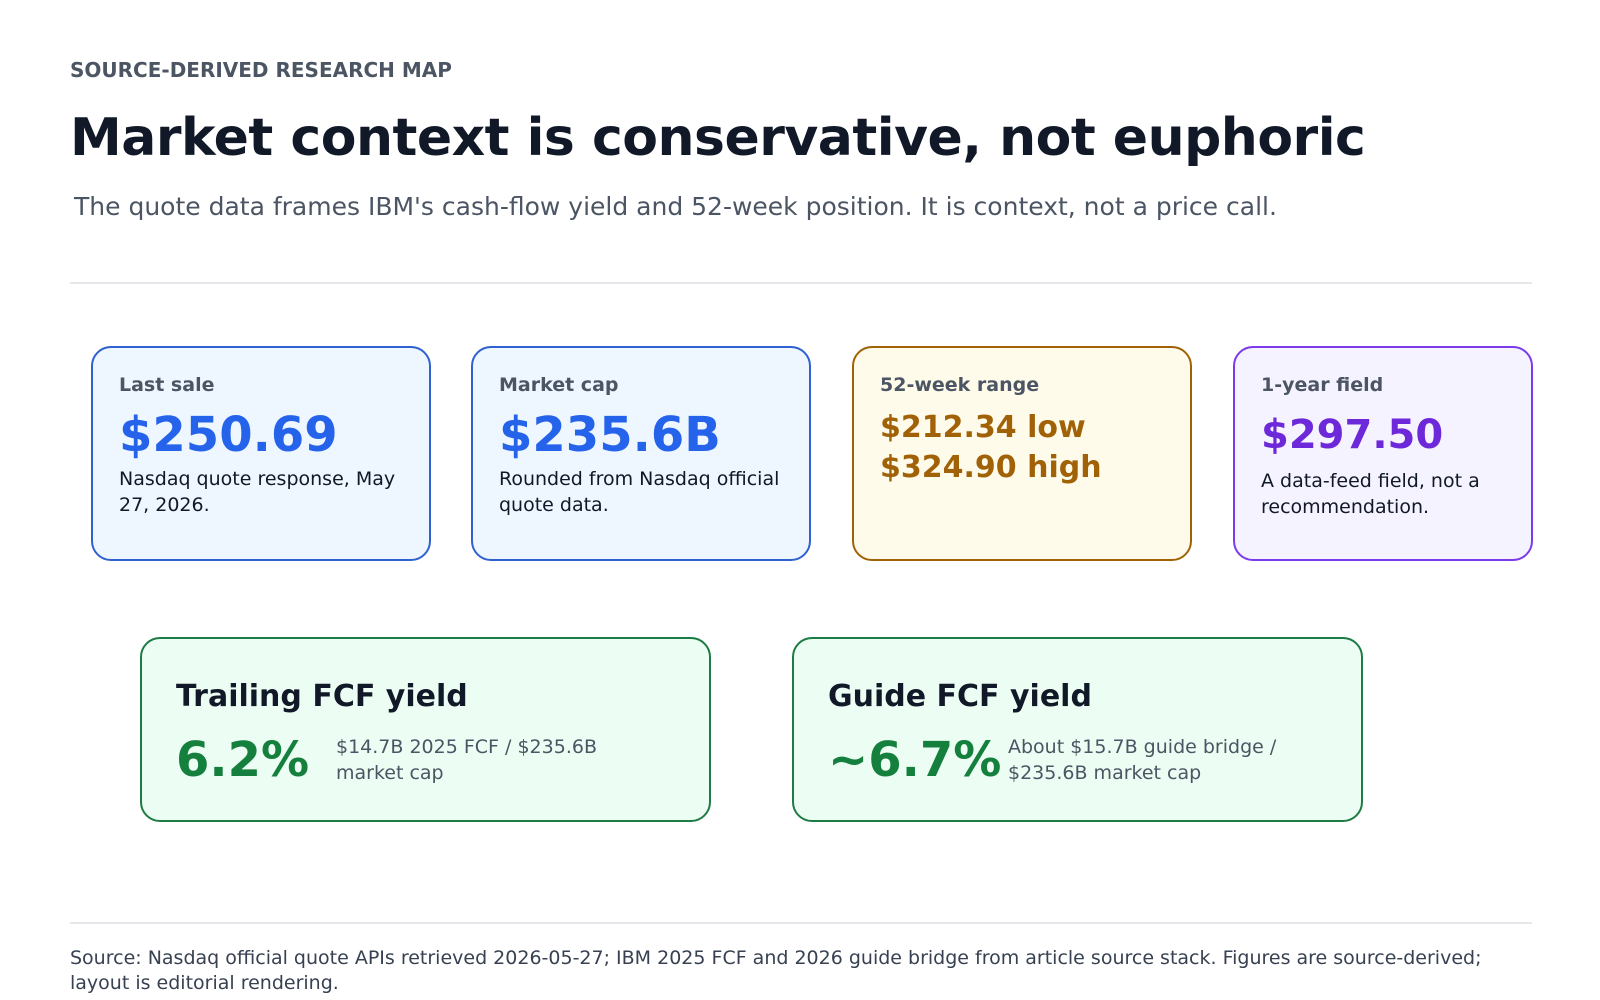  Describe the element at coordinates (228, 435) in the screenshot. I see `metric-value: $250.69` at that location.